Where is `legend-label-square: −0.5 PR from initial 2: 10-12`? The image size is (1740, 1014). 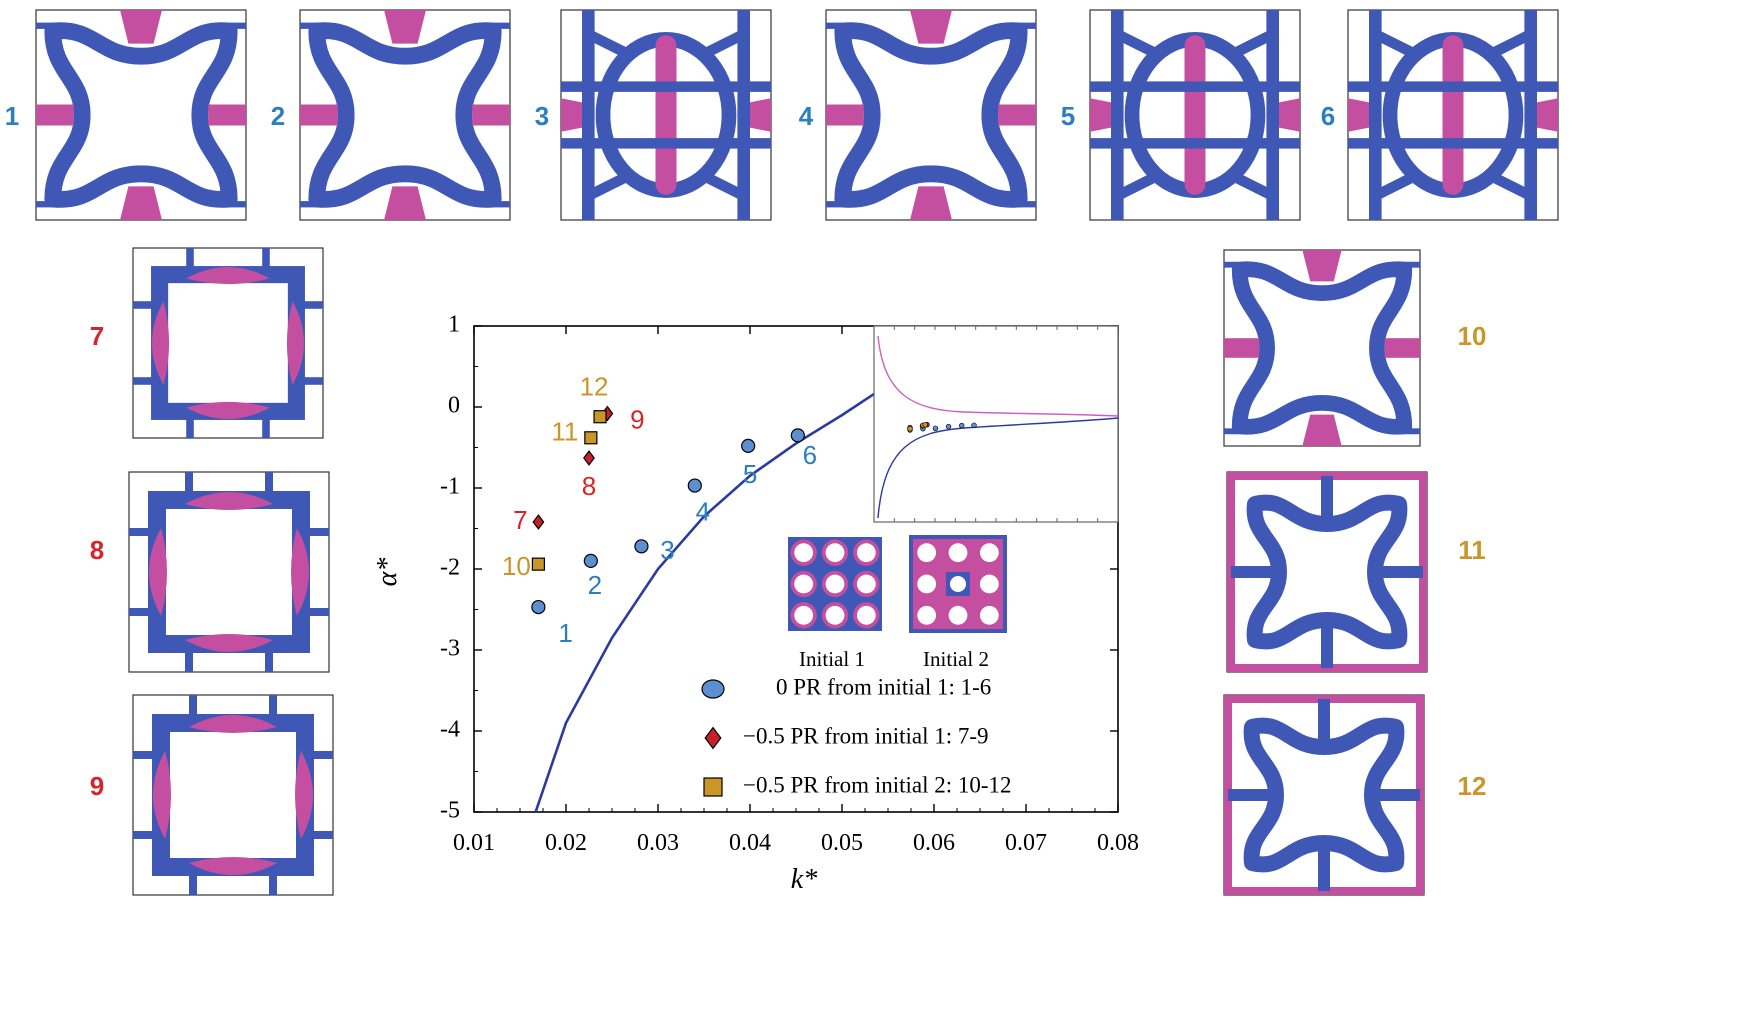 legend-label-square: −0.5 PR from initial 2: 10-12 is located at coordinates (877, 784).